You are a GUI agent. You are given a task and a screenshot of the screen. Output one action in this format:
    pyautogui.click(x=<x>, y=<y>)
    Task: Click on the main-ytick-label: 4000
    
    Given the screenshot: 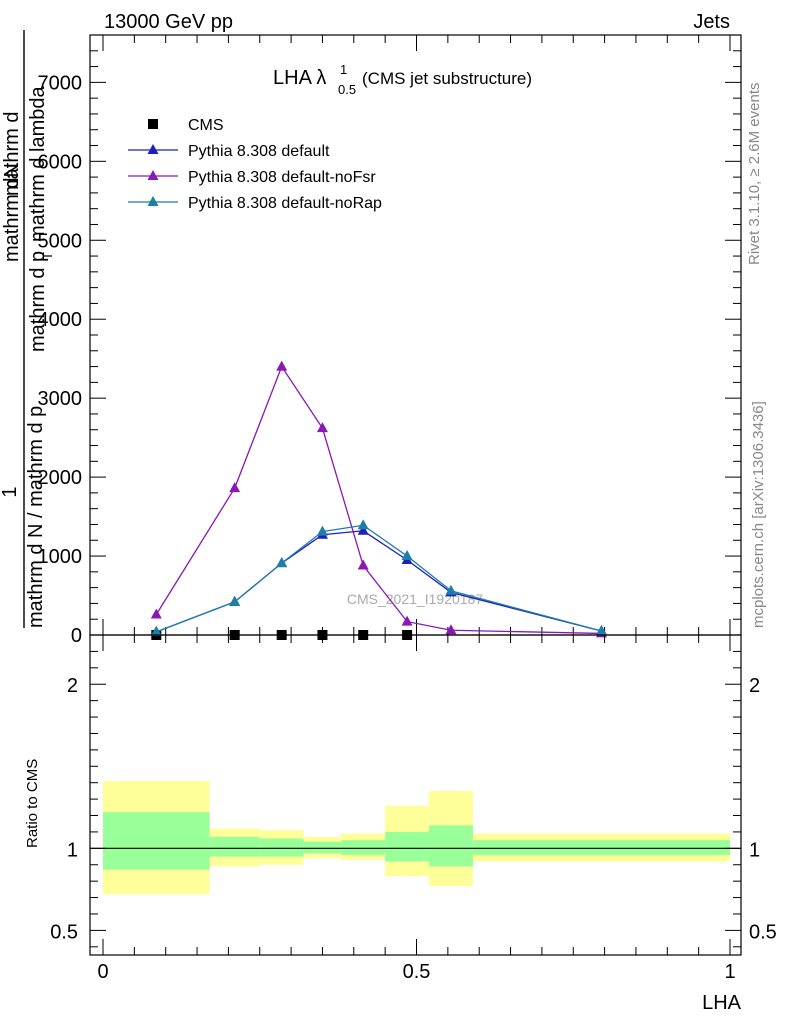 What is the action you would take?
    pyautogui.click(x=60, y=320)
    